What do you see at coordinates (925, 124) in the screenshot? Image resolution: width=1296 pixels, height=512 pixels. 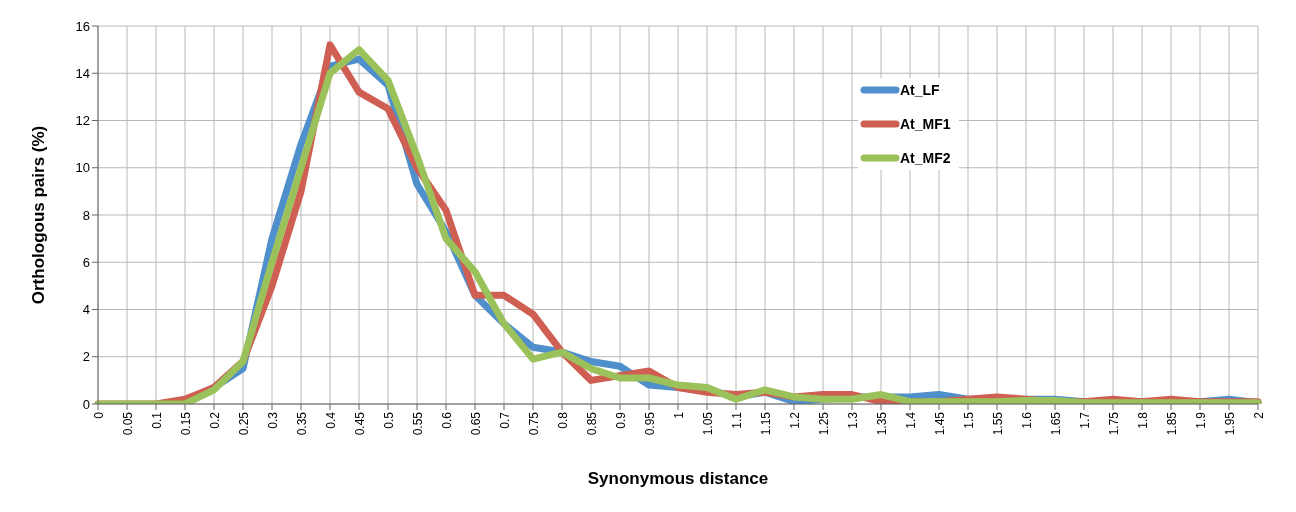 I see `legend-label: At_MF1` at bounding box center [925, 124].